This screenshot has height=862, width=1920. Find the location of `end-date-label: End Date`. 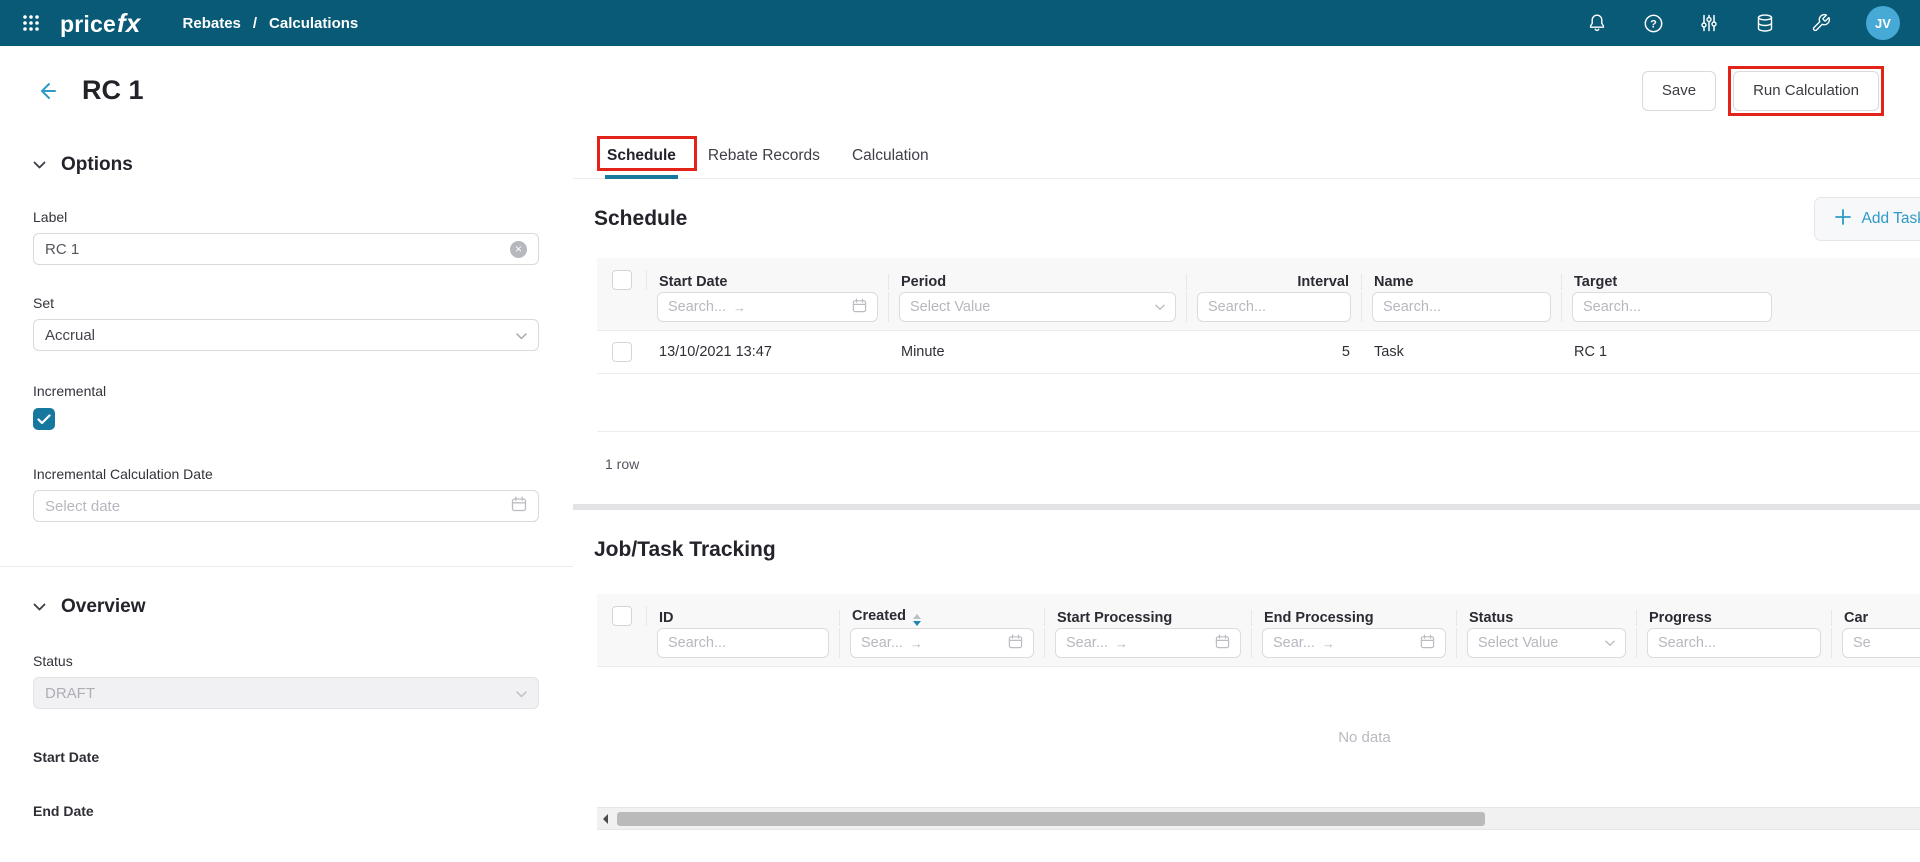

end-date-label: End Date is located at coordinates (63, 811).